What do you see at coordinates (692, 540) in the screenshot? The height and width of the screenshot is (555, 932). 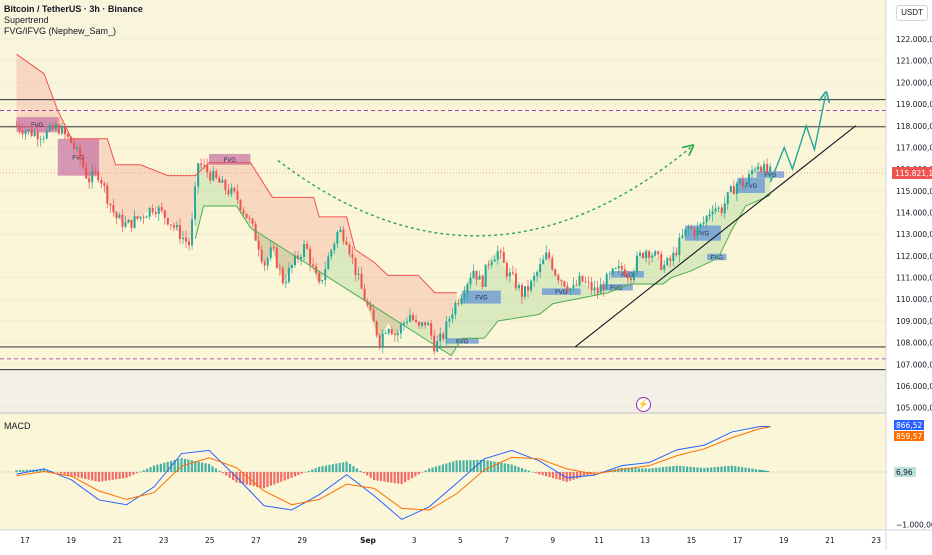 I see `time-tick-label: 15` at bounding box center [692, 540].